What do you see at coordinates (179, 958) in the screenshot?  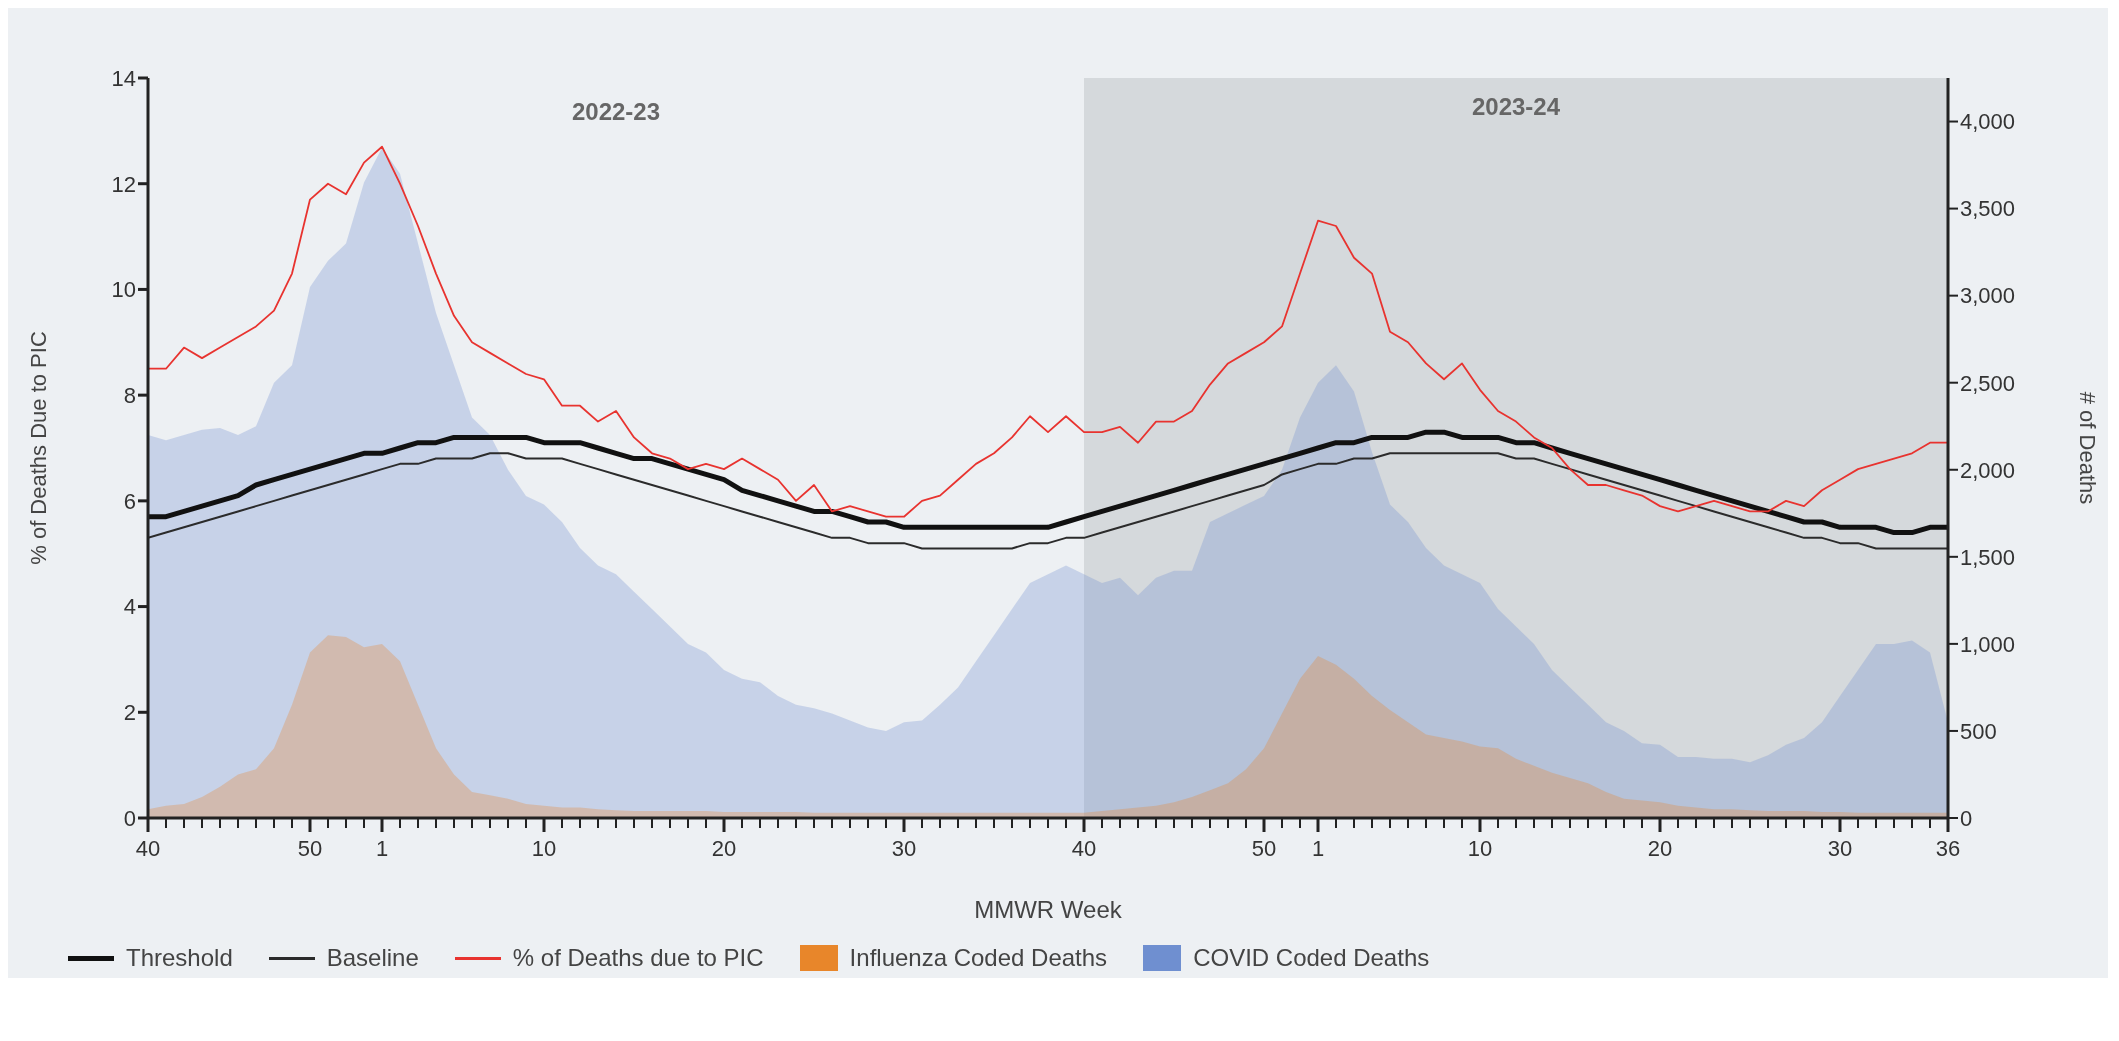 I see `legend-label: Threshold` at bounding box center [179, 958].